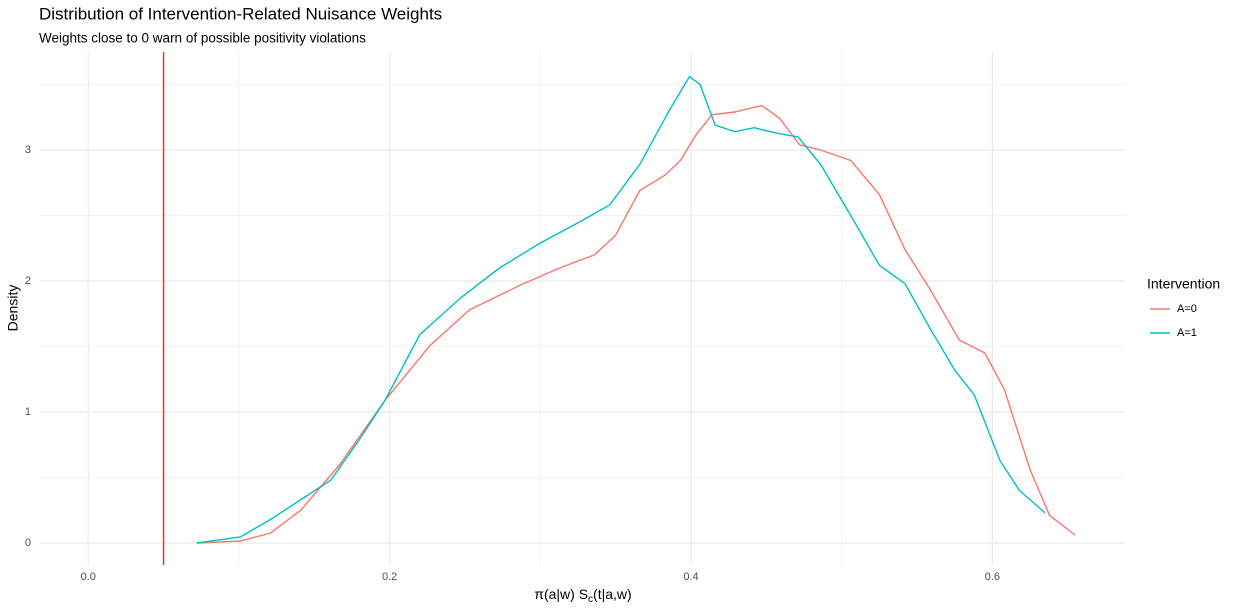 The image size is (1239, 613). I want to click on y-tick-label: 2, so click(28, 281).